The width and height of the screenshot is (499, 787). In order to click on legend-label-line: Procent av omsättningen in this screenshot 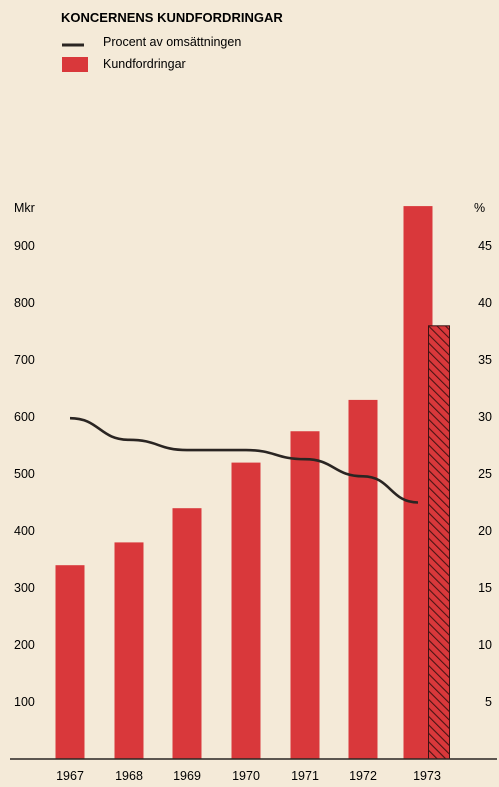, I will do `click(172, 42)`.